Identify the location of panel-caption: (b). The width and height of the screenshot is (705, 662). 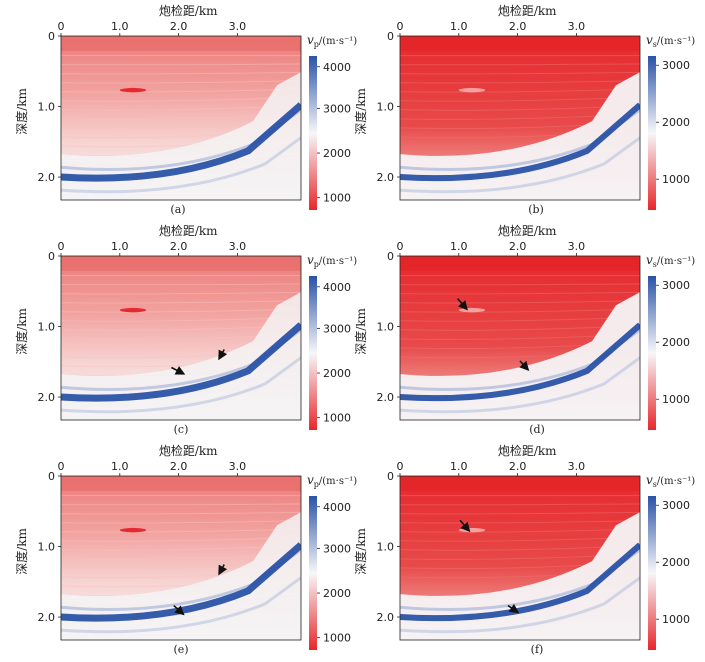
(536, 209).